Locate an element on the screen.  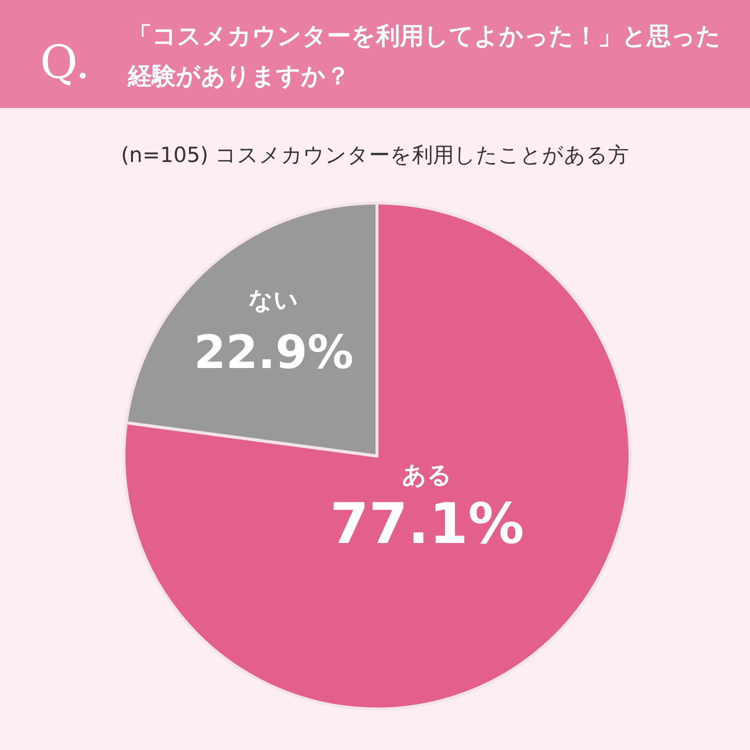
chart-subtitle: (n=105) コスメカウンターを利用したことがある方 is located at coordinates (375, 155).